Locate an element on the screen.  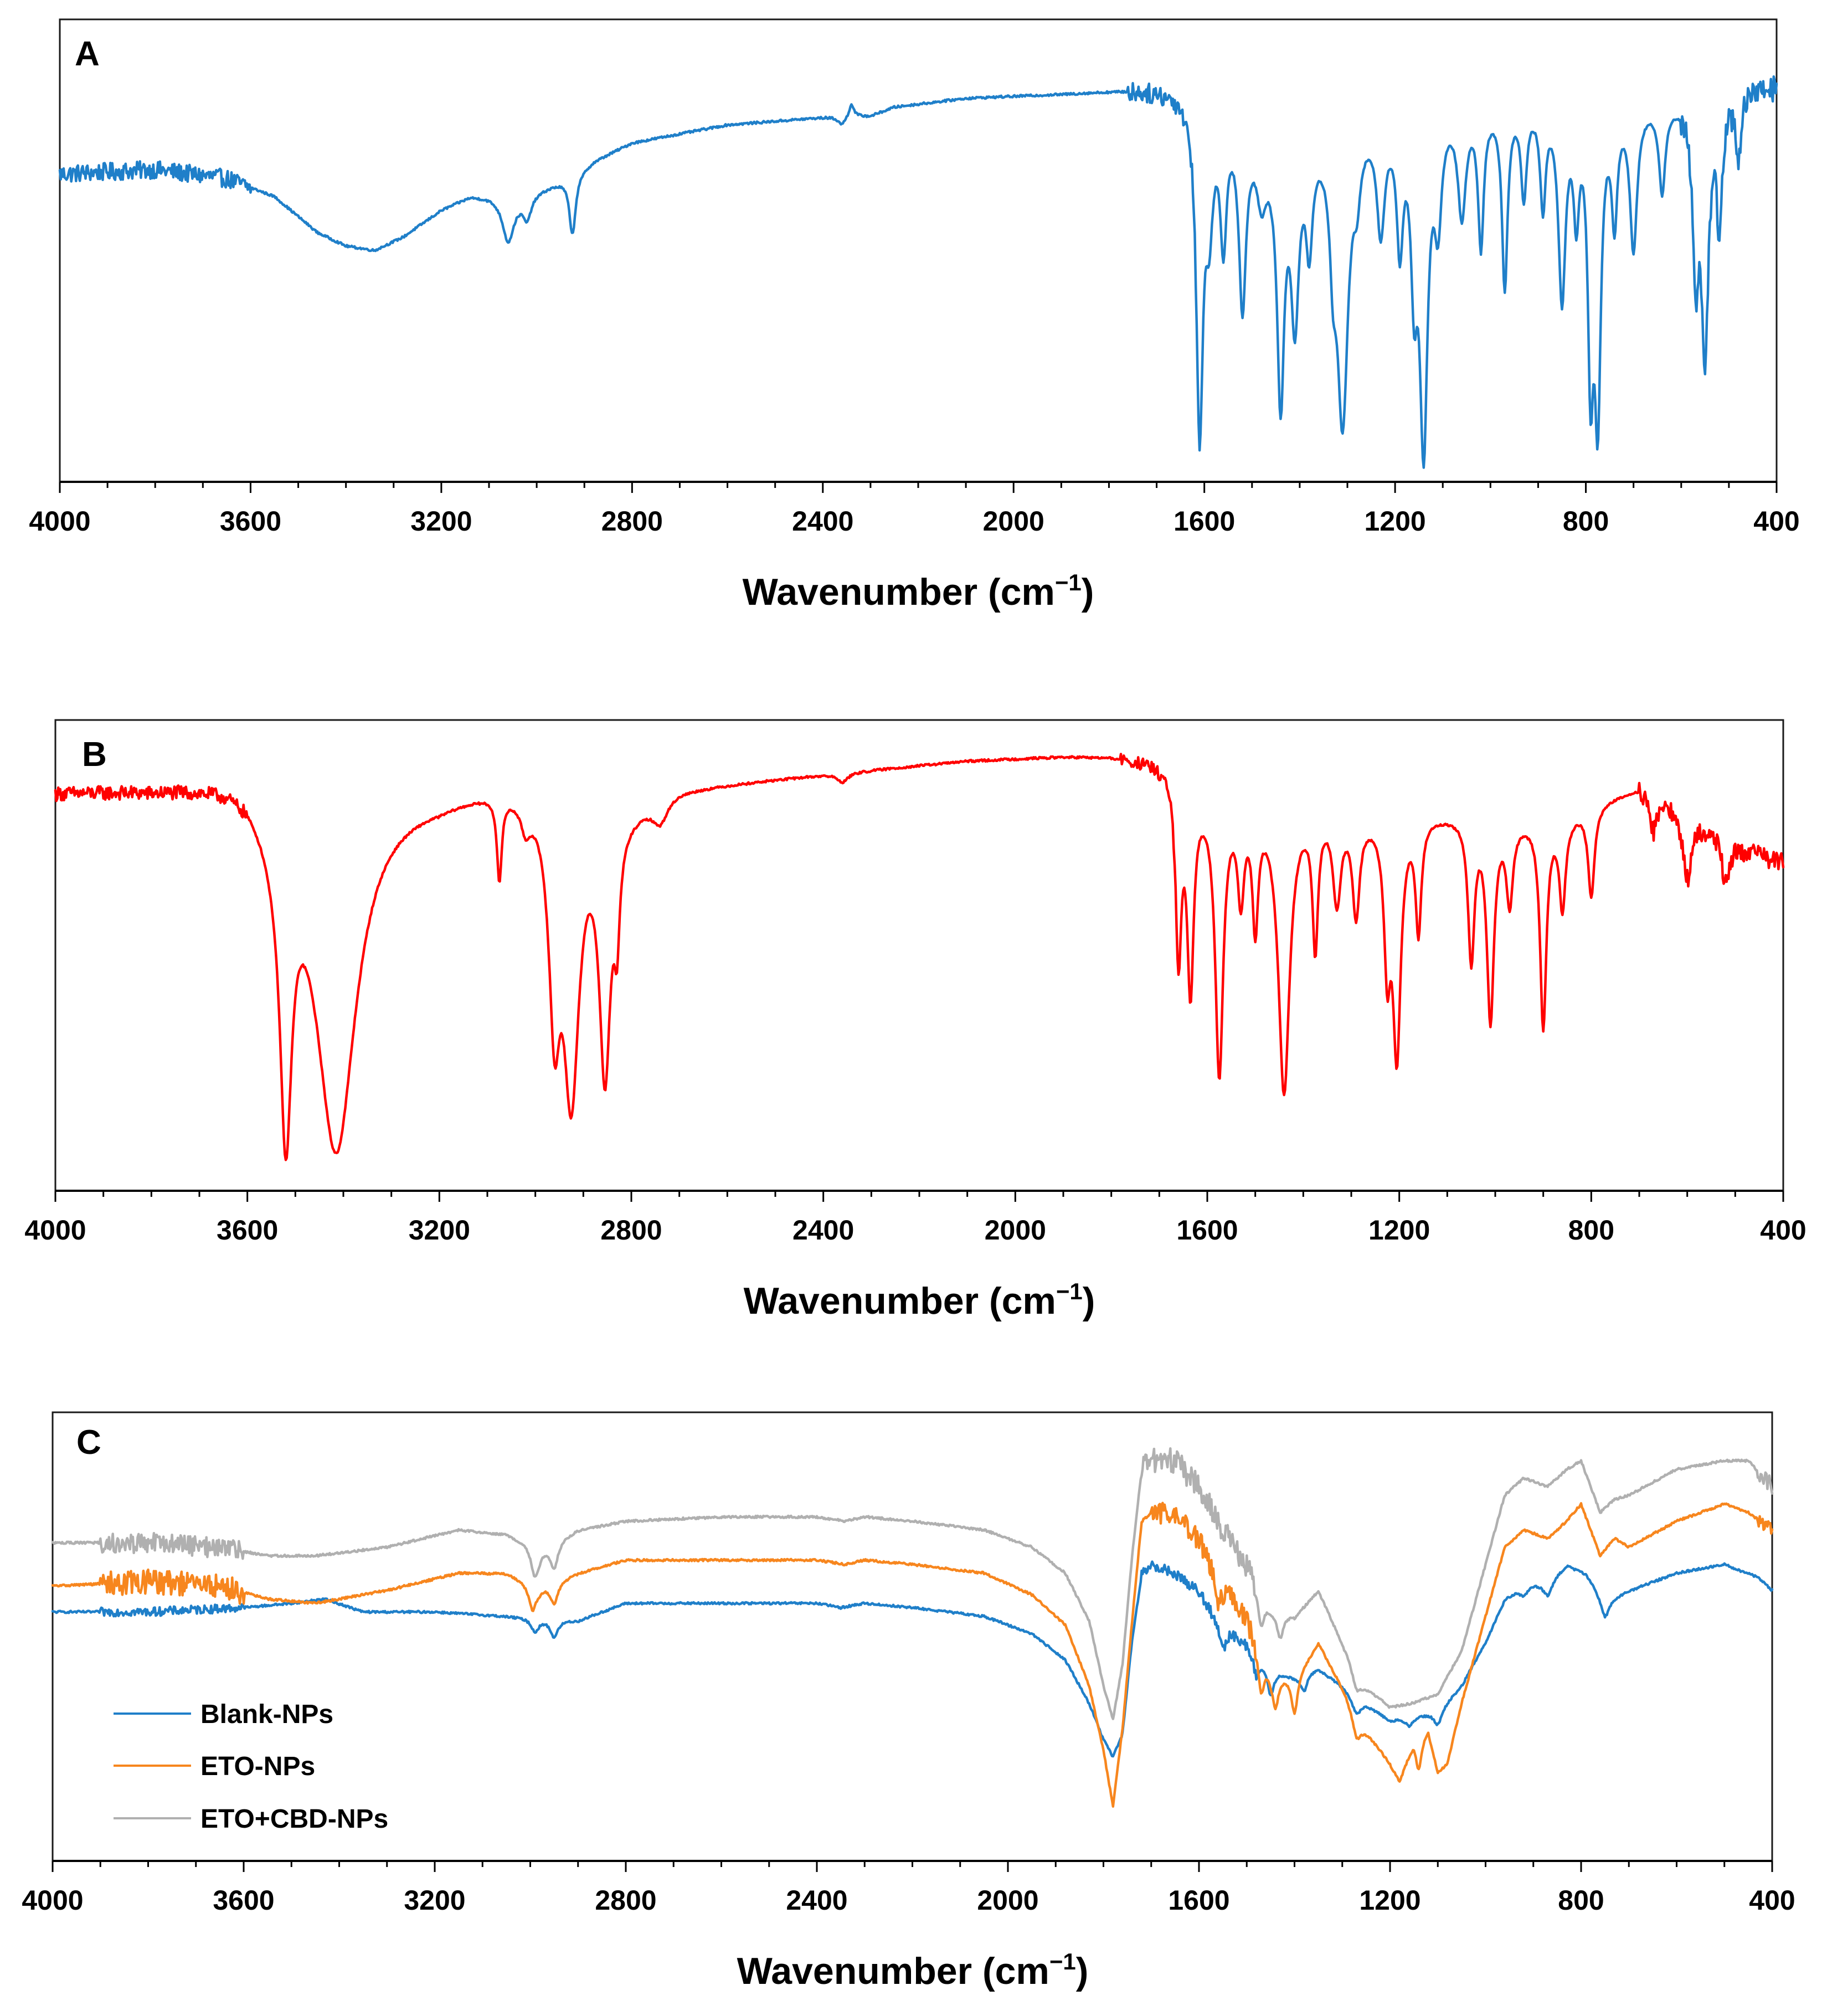
panel-a-tick-label: 2000 is located at coordinates (1014, 522).